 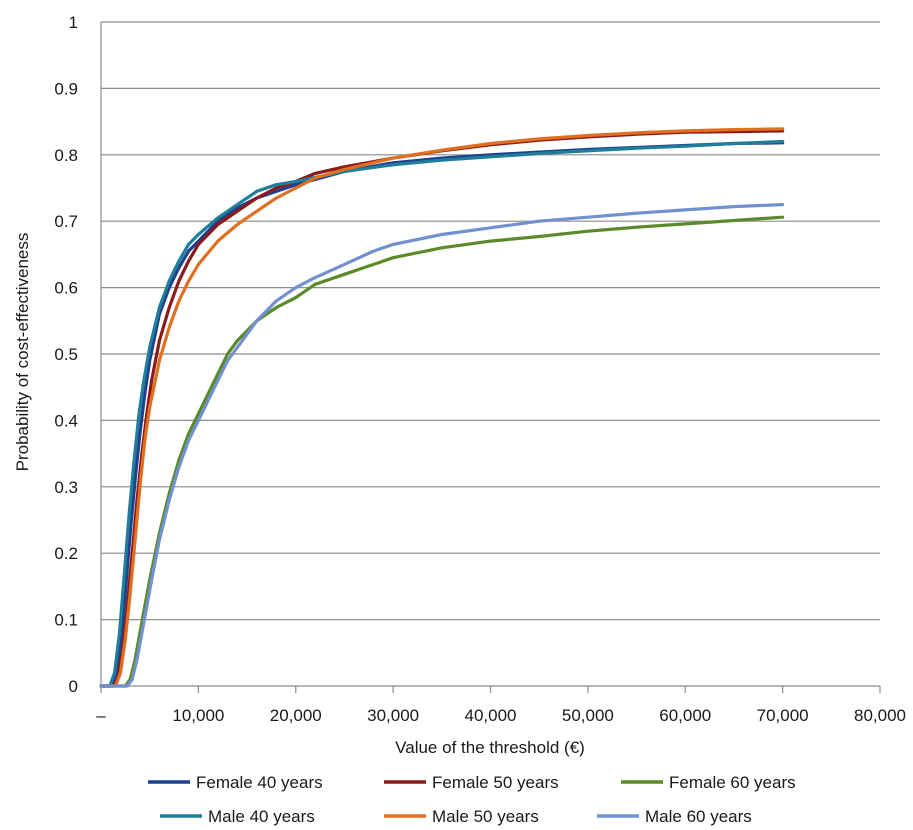 I want to click on y-tick-label: 0.6, so click(x=66, y=288).